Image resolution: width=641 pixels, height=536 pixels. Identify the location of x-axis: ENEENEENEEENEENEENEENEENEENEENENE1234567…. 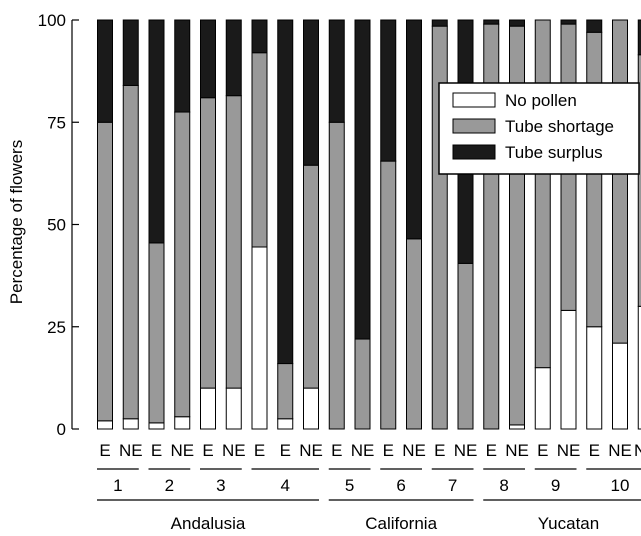
(369, 487).